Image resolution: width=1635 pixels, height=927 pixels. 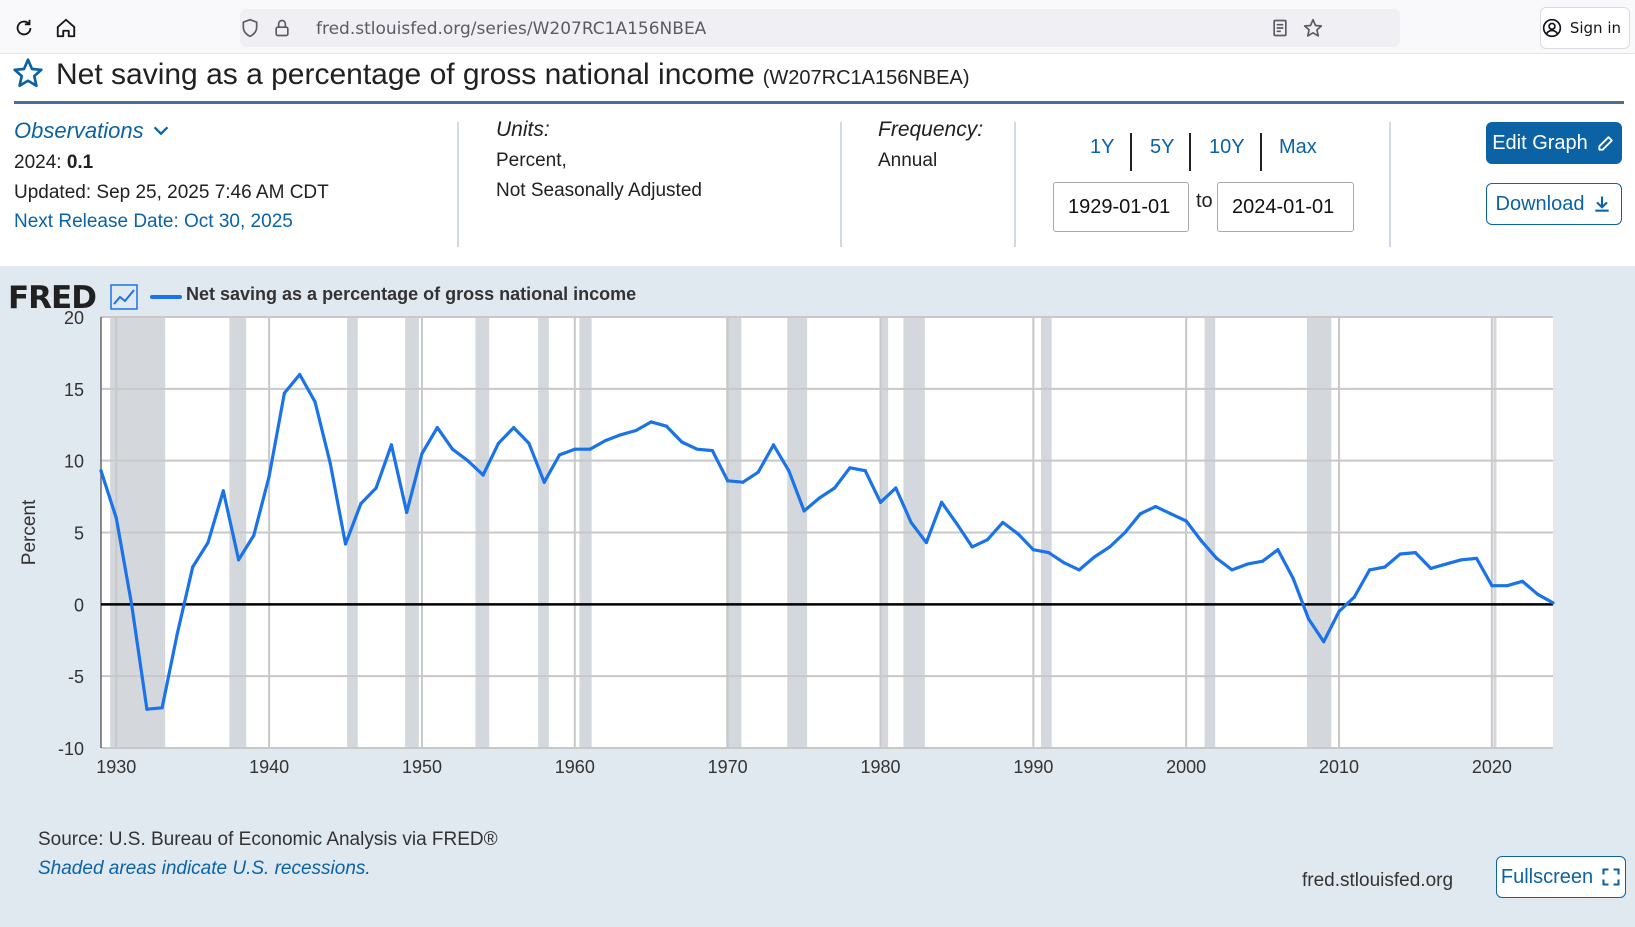 I want to click on fullscreen-button: Fullscreen, so click(x=1561, y=877).